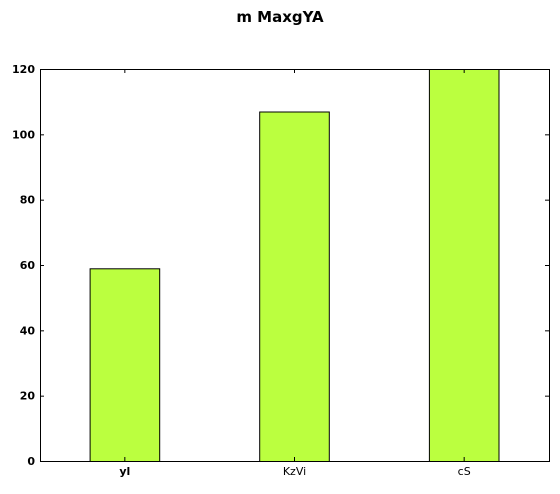 This screenshot has width=560, height=494. Describe the element at coordinates (294, 471) in the screenshot. I see `x-tick-label: KzVi` at that location.